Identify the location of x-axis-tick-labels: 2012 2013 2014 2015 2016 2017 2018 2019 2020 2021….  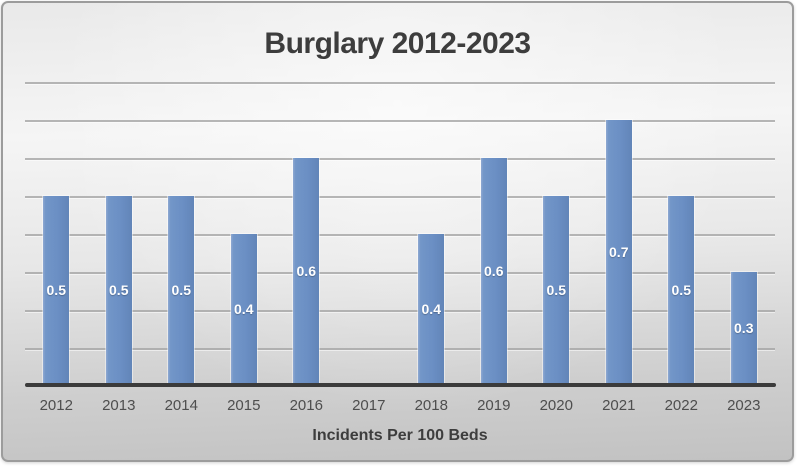
(400, 407).